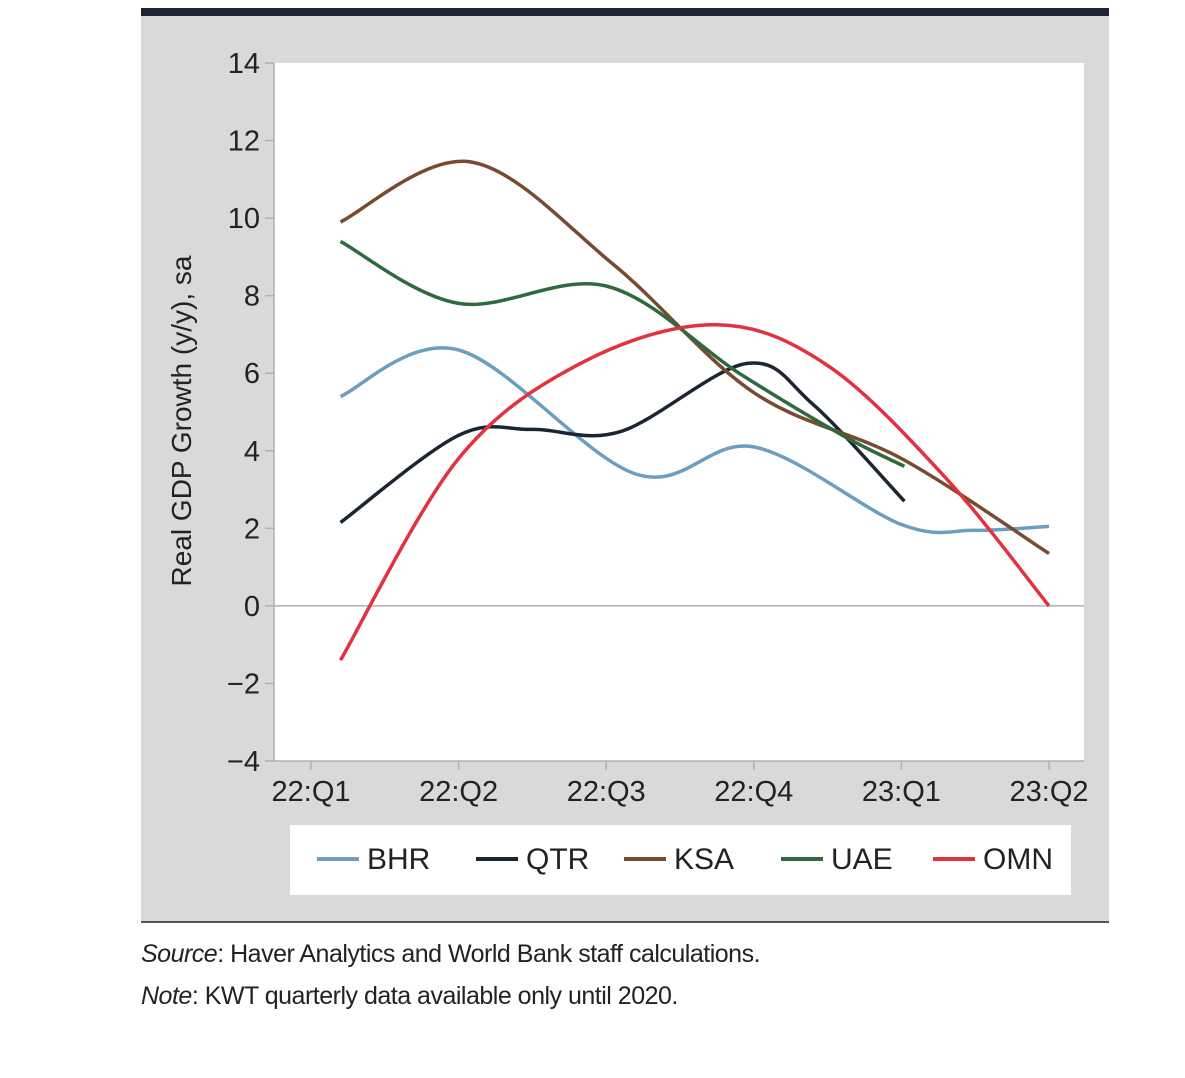  I want to click on series-line-bhr, so click(694, 440).